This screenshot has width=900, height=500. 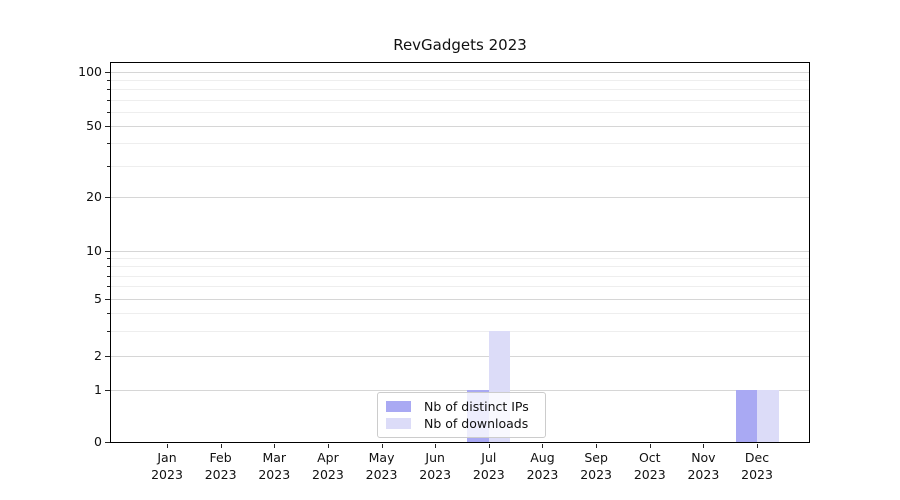 What do you see at coordinates (221, 466) in the screenshot?
I see `x-tick-label: Feb 2023` at bounding box center [221, 466].